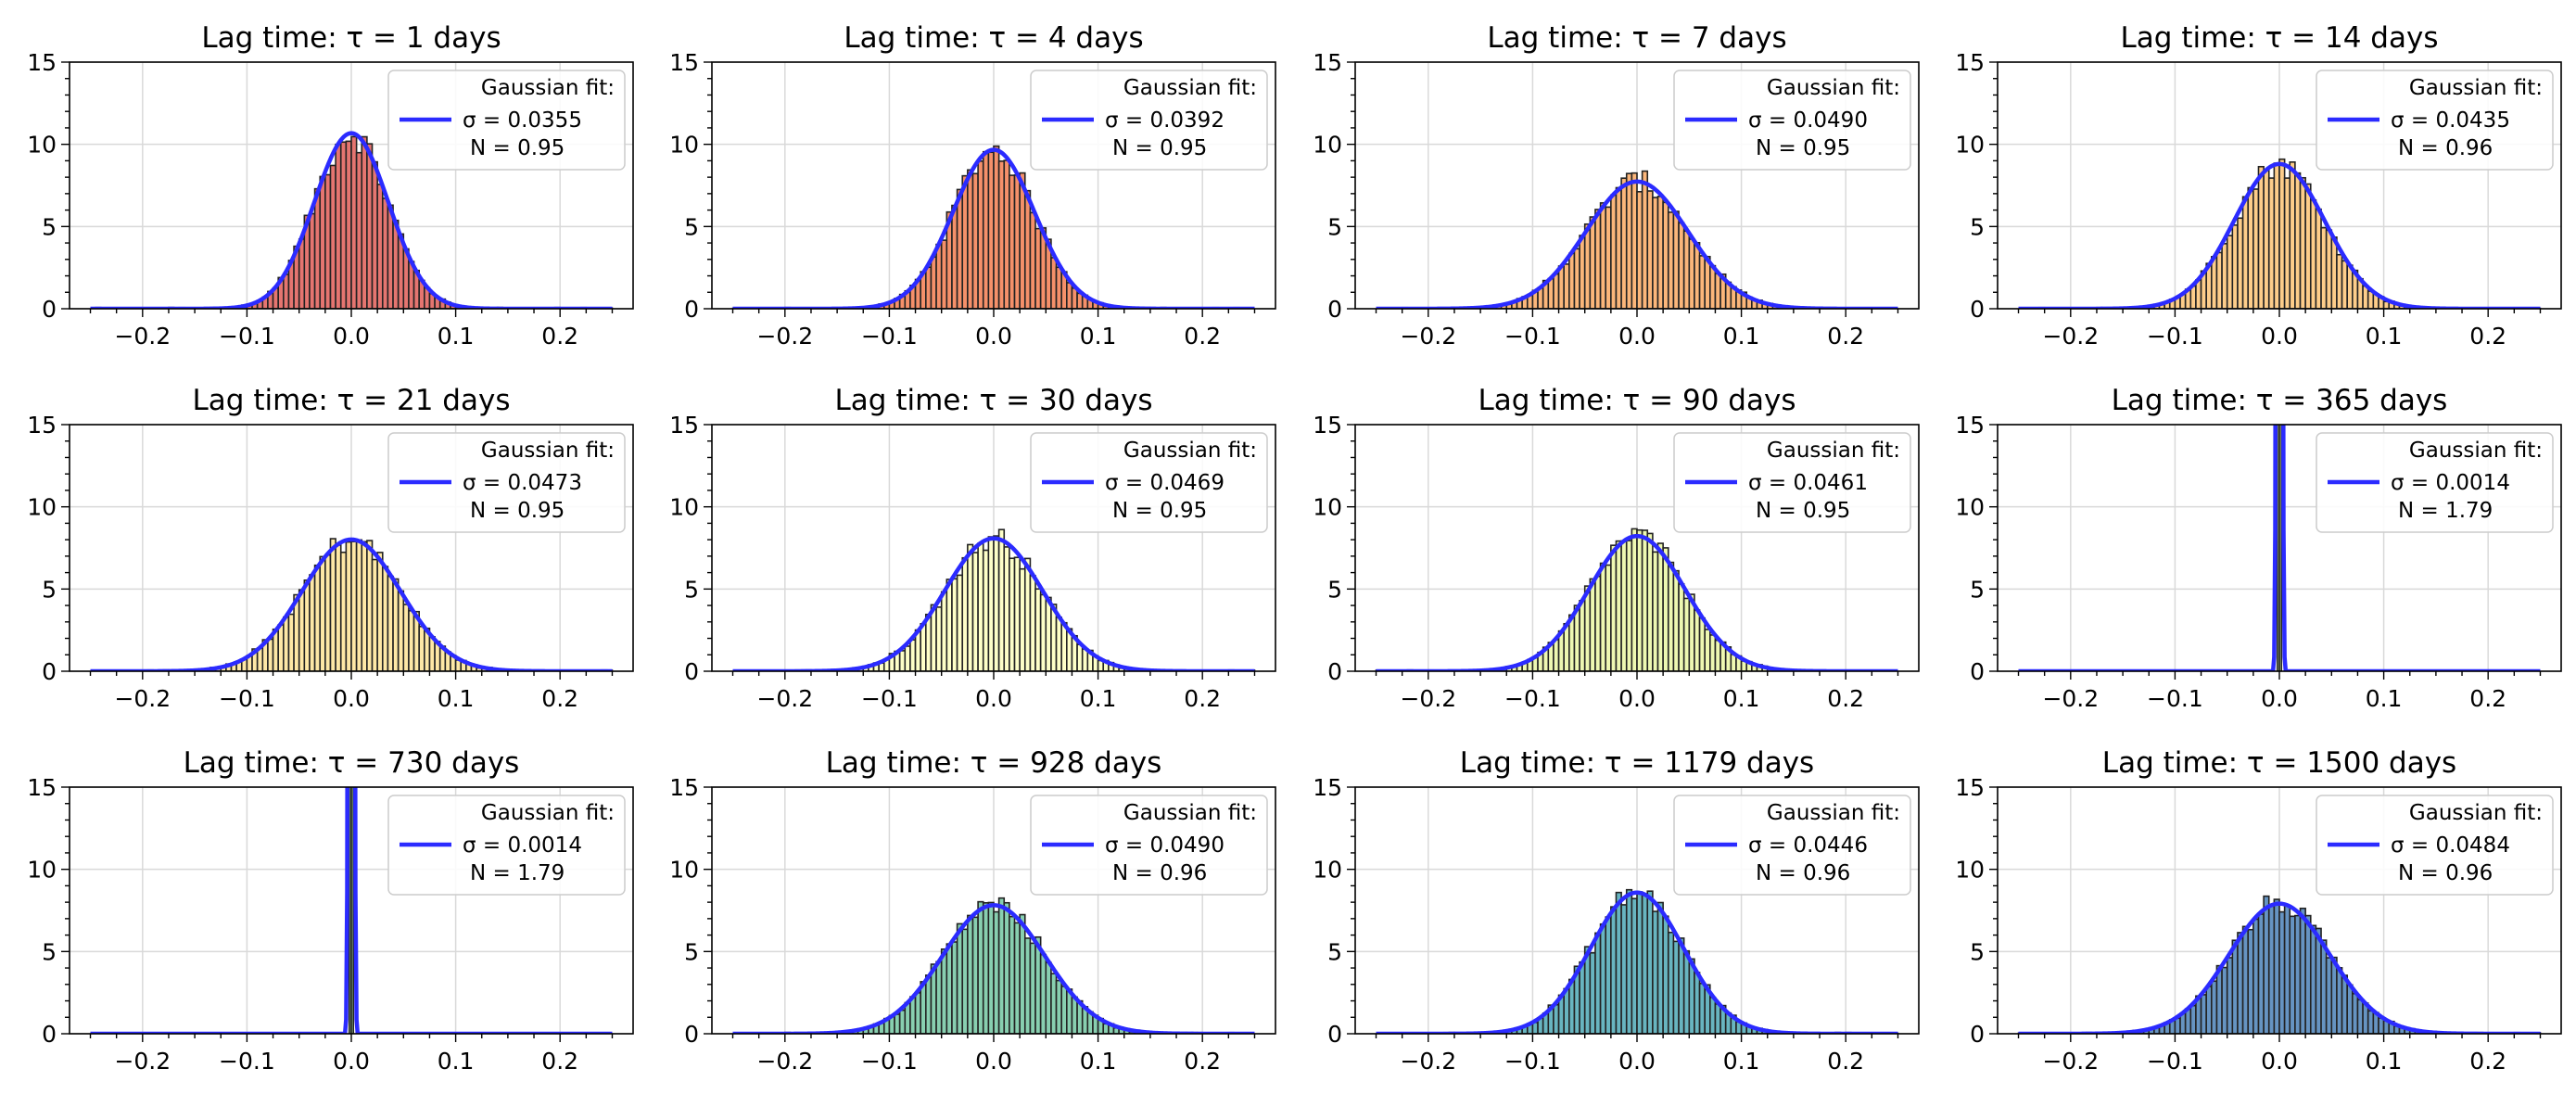 This screenshot has height=1094, width=2576. Describe the element at coordinates (1978, 309) in the screenshot. I see `y-tick-label: 0` at that location.